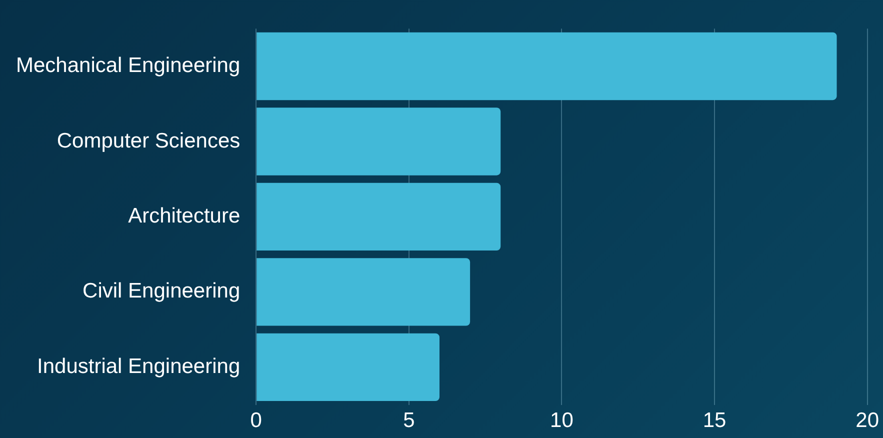 Image resolution: width=883 pixels, height=438 pixels. Describe the element at coordinates (562, 420) in the screenshot. I see `x-tick-label: 10` at that location.